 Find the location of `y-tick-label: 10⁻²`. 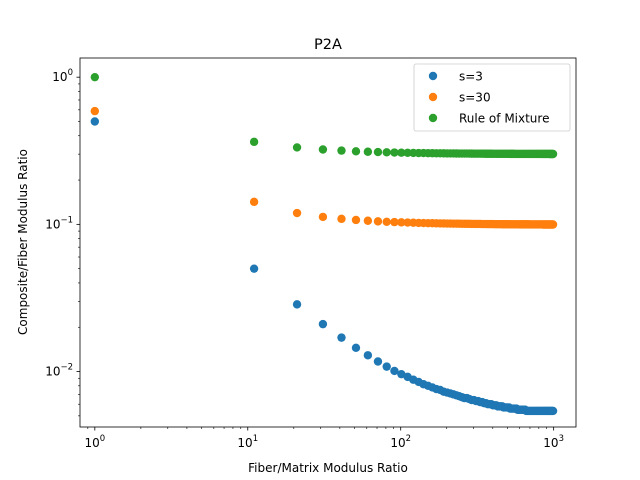

y-tick-label: 10⁻² is located at coordinates (59, 371).